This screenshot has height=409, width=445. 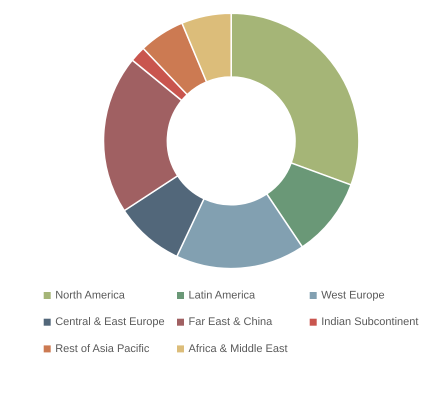 What do you see at coordinates (110, 322) in the screenshot?
I see `legend-label: Central & East Europe` at bounding box center [110, 322].